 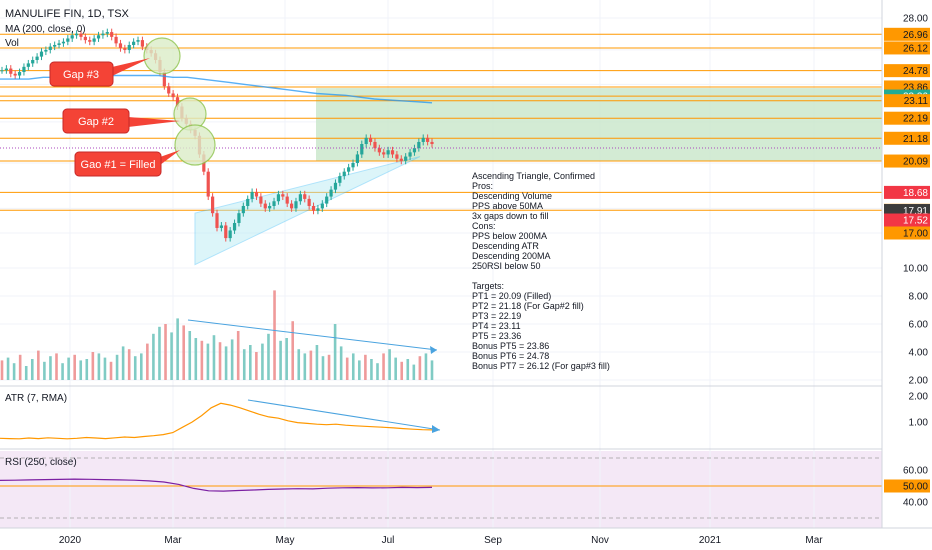 What do you see at coordinates (216, 421) in the screenshot?
I see `atr-line` at bounding box center [216, 421].